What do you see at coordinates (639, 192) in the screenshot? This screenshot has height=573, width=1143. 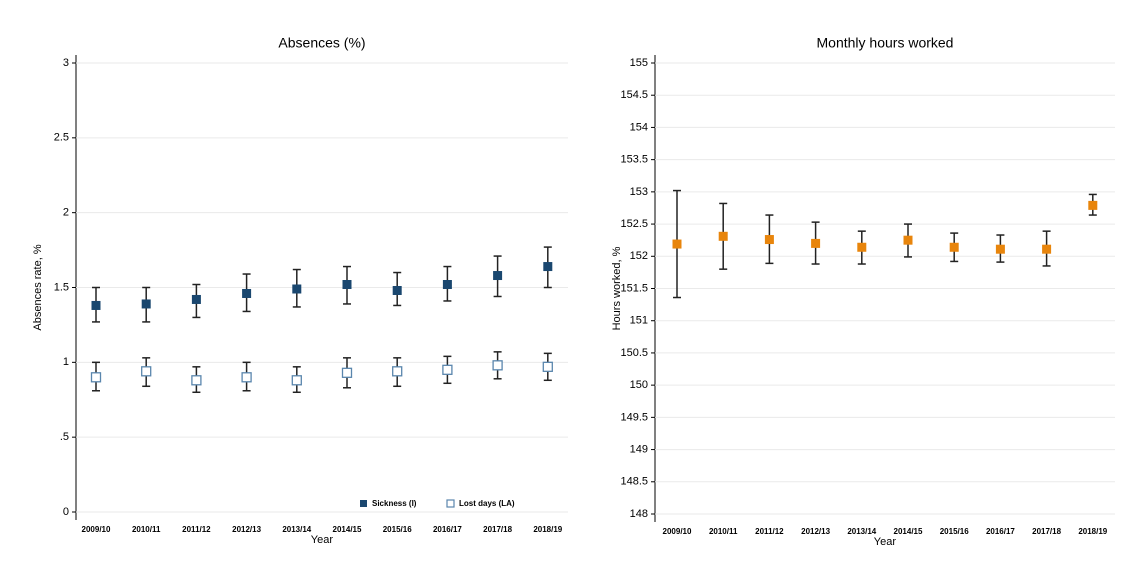 I see `y-tick-label: 153` at bounding box center [639, 192].